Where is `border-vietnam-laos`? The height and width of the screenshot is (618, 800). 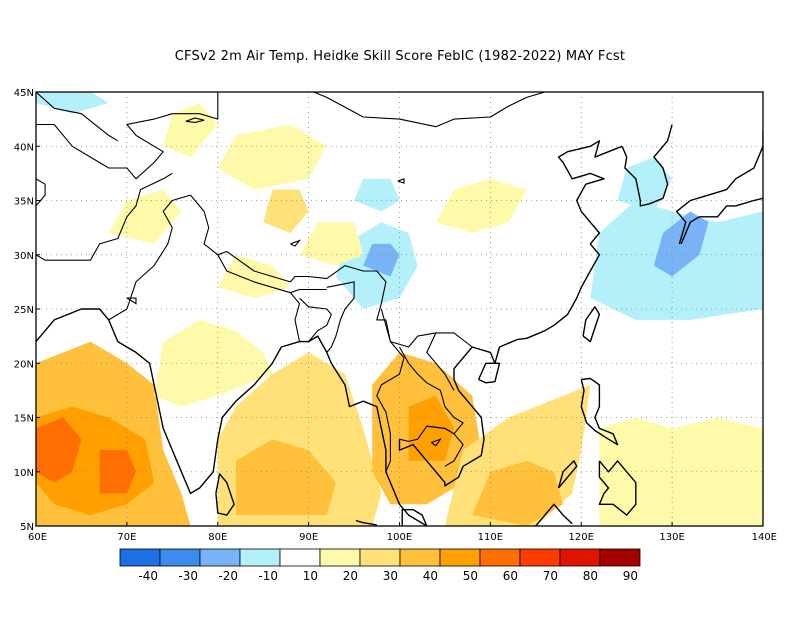 border-vietnam-laos is located at coordinates (440, 361).